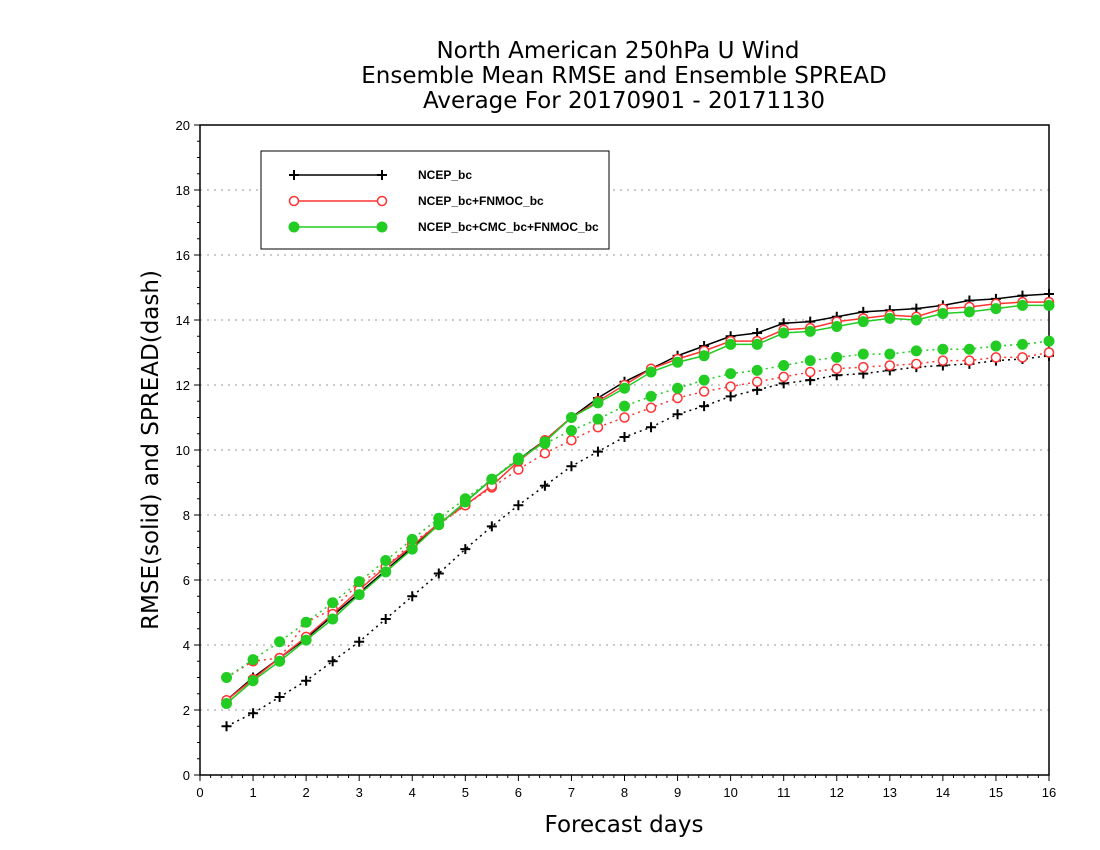  I want to click on y-tick-label: 2, so click(186, 710).